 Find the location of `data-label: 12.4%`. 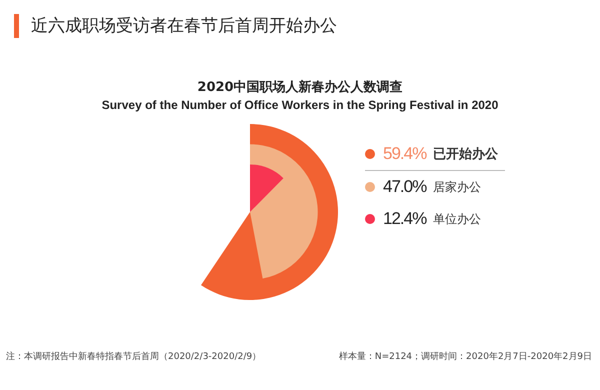

data-label: 12.4% is located at coordinates (405, 219).